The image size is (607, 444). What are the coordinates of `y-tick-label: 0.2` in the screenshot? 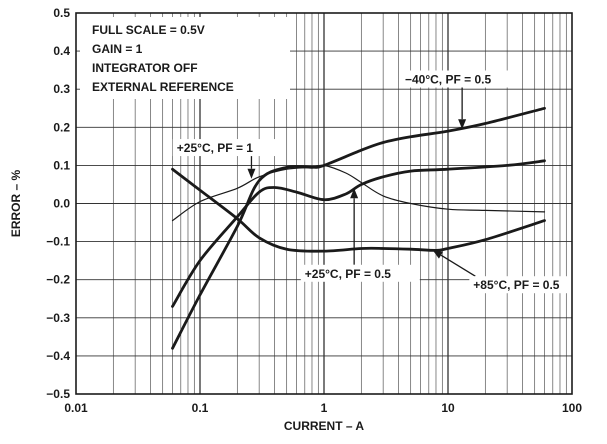 It's located at (61, 127).